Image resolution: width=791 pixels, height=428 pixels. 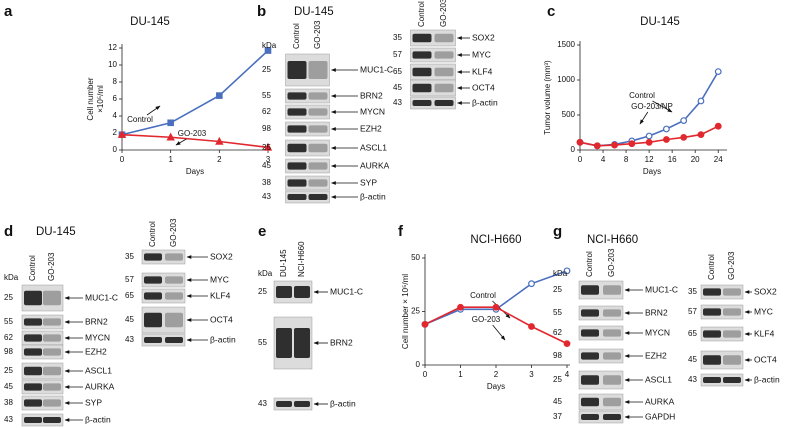 I want to click on blot-title: DU-145, so click(x=314, y=12).